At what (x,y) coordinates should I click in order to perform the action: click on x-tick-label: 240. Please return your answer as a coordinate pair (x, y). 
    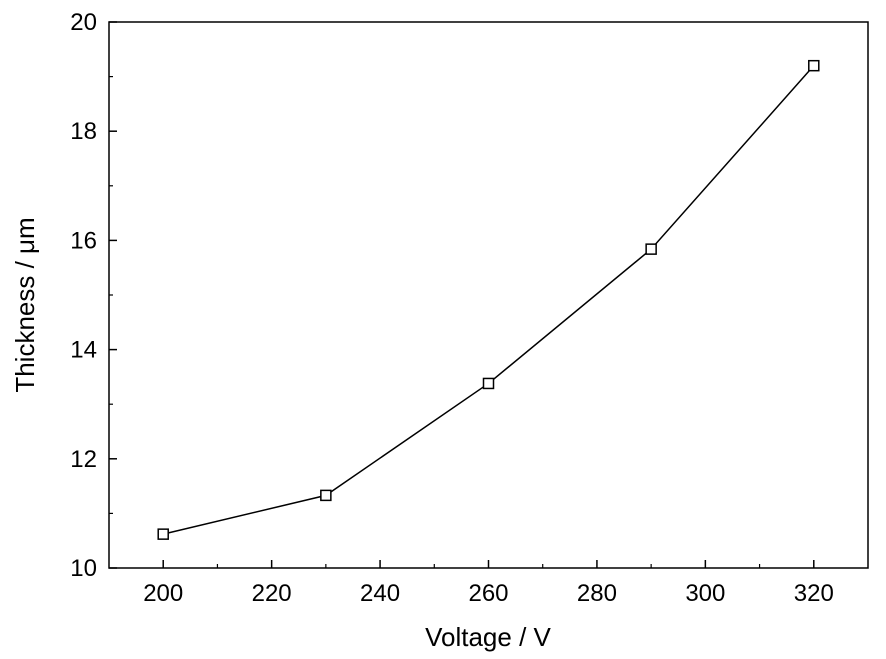
    Looking at the image, I should click on (380, 593).